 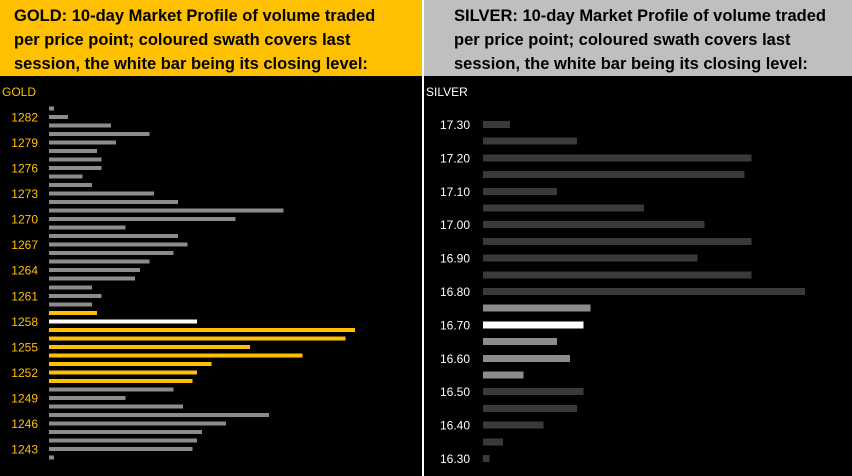 What do you see at coordinates (455, 292) in the screenshot?
I see `price-tick-label: 16.80` at bounding box center [455, 292].